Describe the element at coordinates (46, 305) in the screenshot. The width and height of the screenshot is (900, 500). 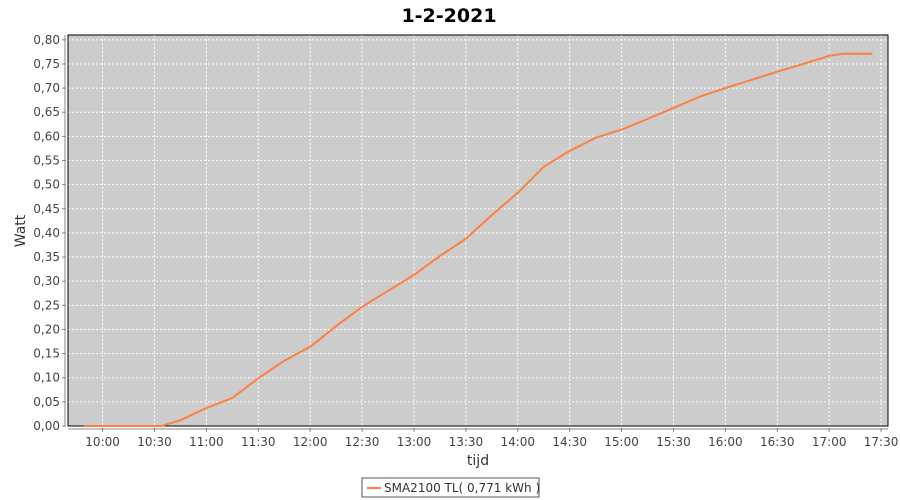
I see `y-tick-label: 0,25` at that location.